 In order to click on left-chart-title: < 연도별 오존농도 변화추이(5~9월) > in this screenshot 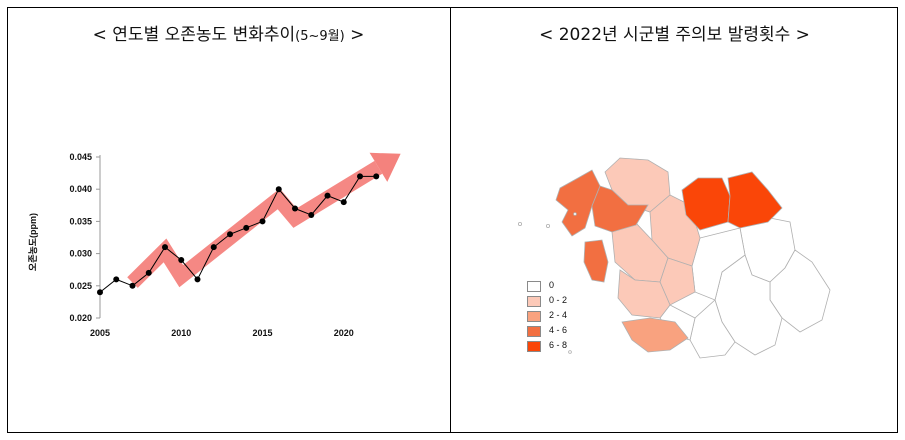, I will do `click(228, 32)`.